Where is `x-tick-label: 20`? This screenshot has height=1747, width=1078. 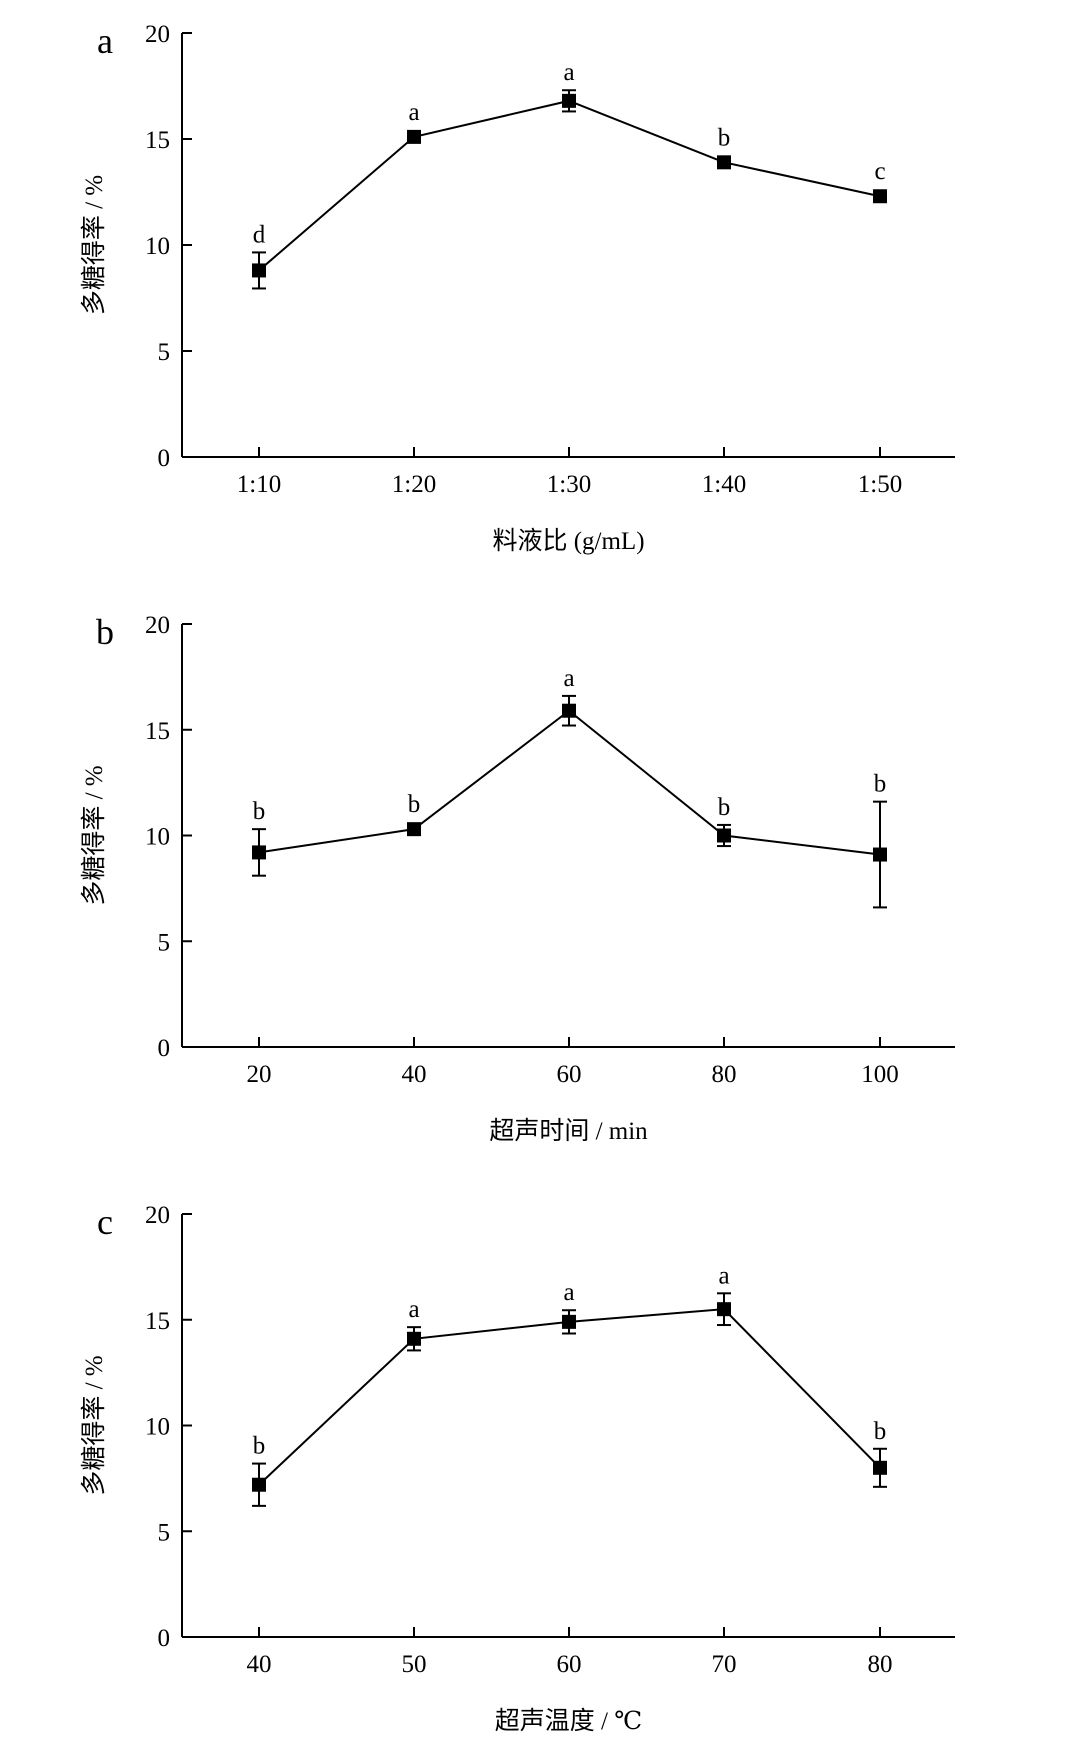 x-tick-label: 20 is located at coordinates (259, 1074).